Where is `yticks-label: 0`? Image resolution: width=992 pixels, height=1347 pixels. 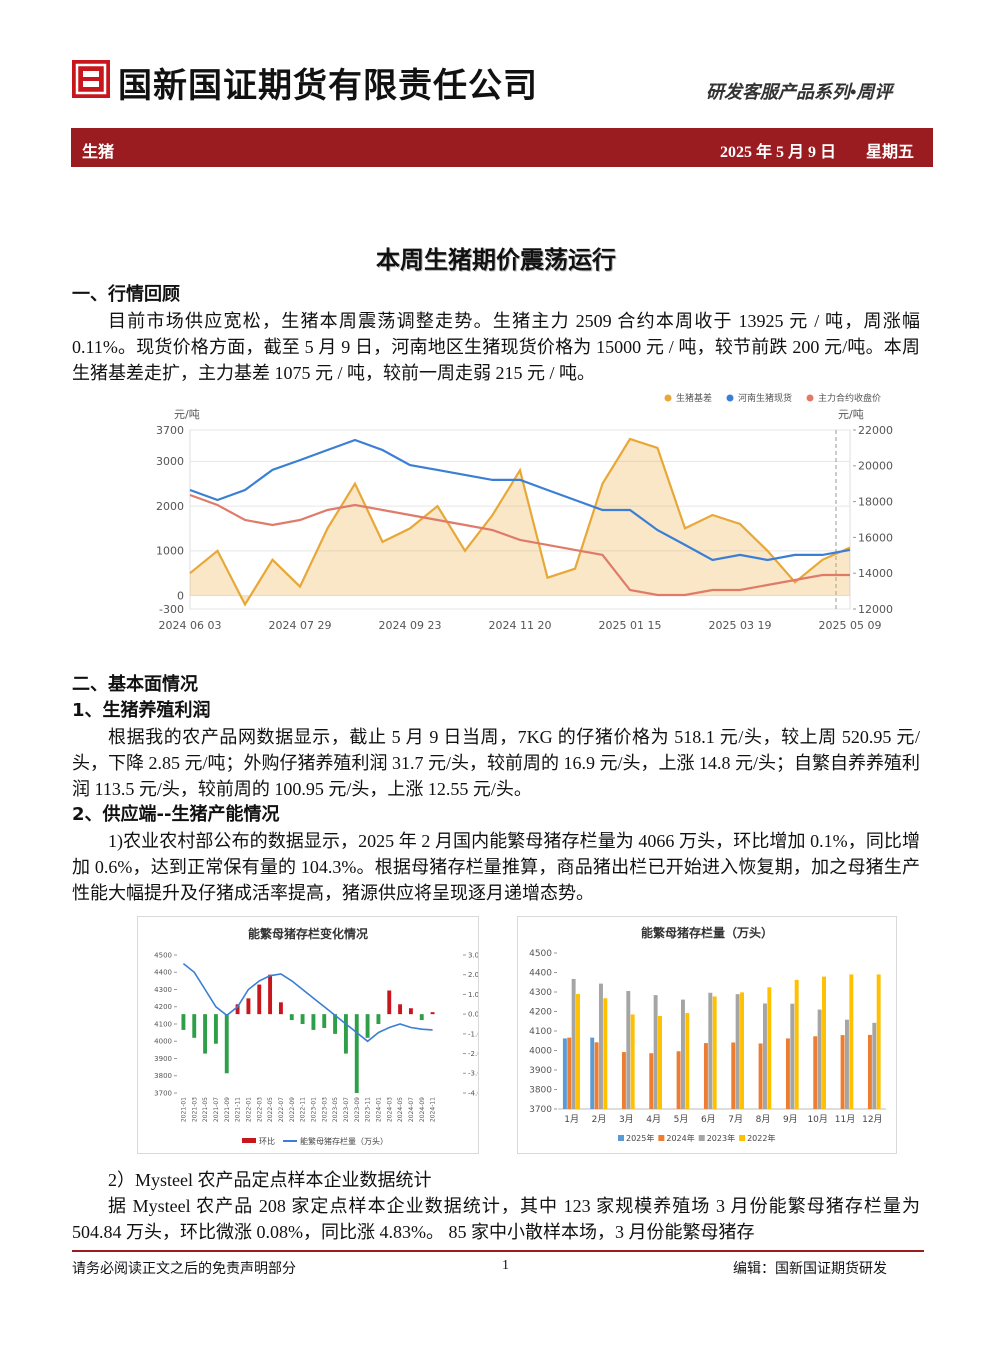
yticks-label: 0 is located at coordinates (180, 595).